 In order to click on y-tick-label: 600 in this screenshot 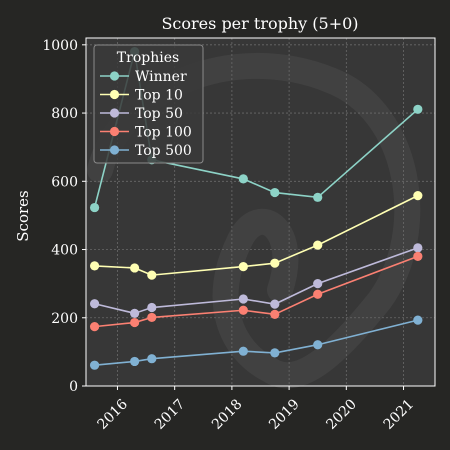, I will do `click(64, 182)`.